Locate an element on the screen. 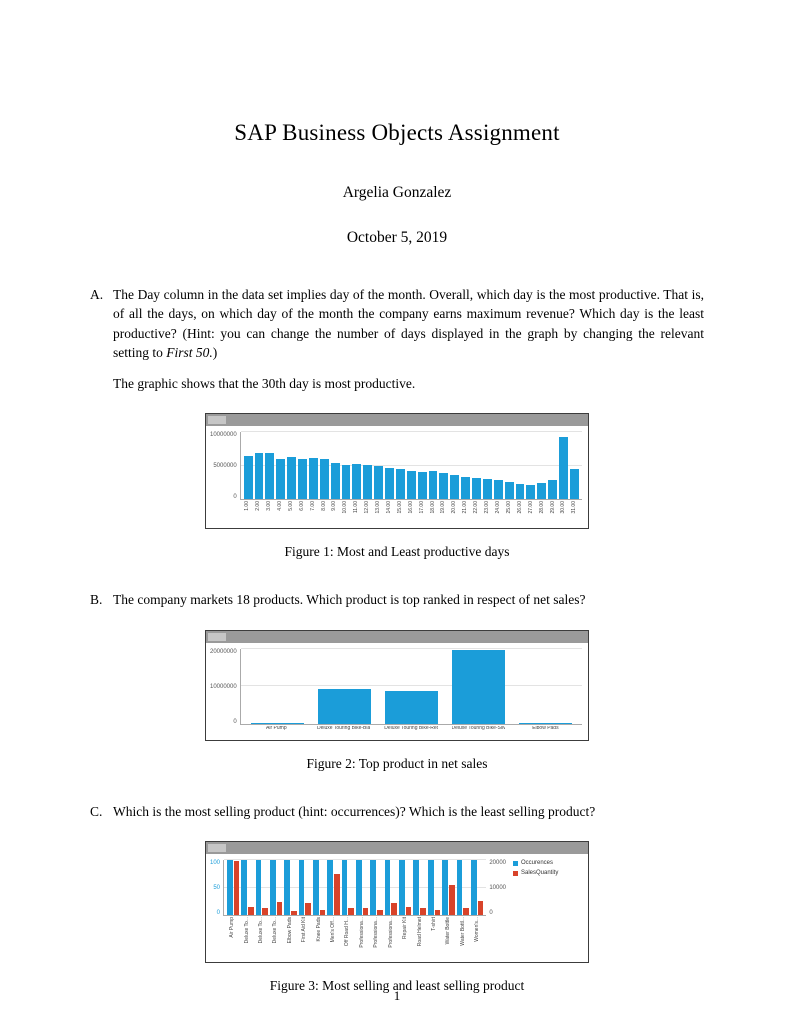 This screenshot has height=1028, width=794. question-b-label: B. is located at coordinates (96, 600).